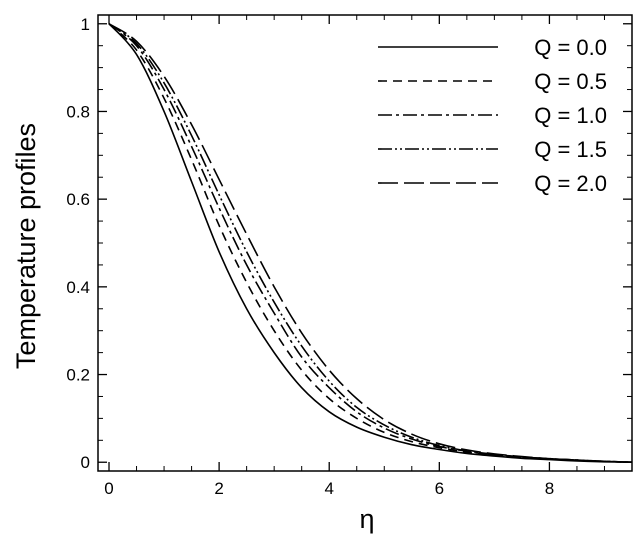 This screenshot has width=640, height=537. Describe the element at coordinates (439, 488) in the screenshot. I see `x-tick-label: 6` at that location.